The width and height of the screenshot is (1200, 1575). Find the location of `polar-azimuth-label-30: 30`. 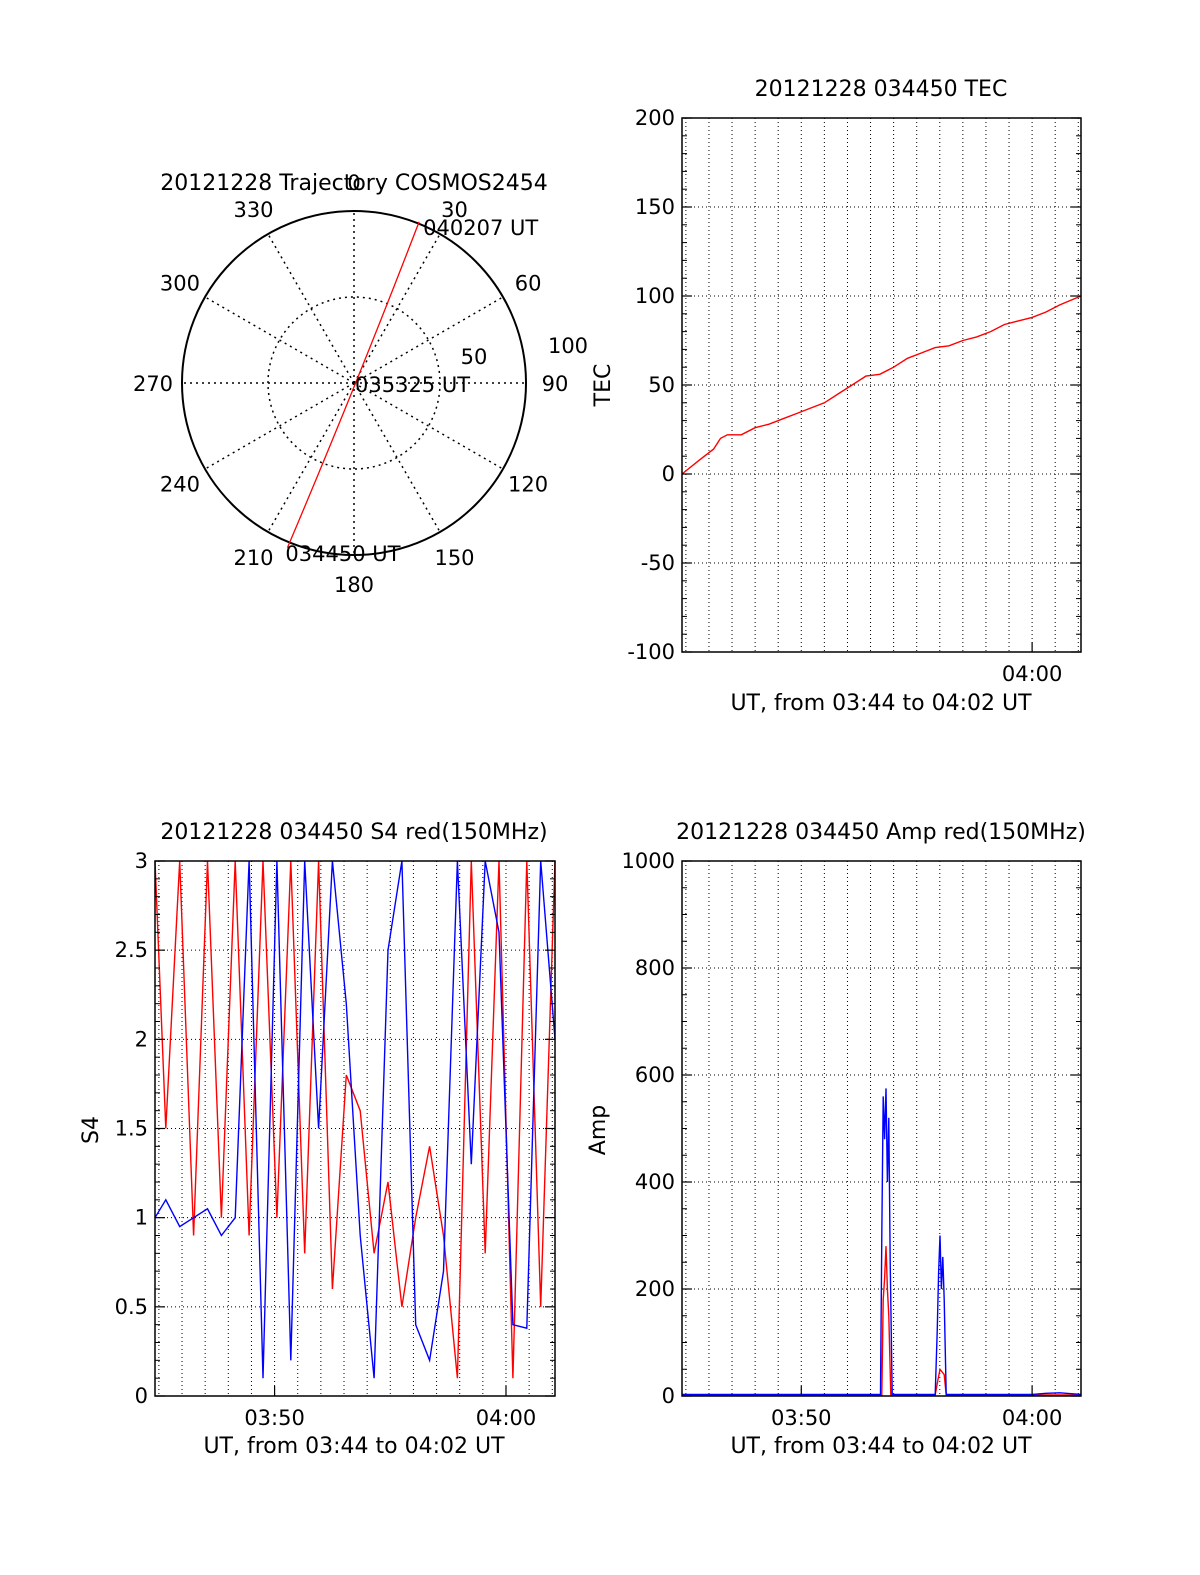

polar-azimuth-label-30: 30 is located at coordinates (454, 210).